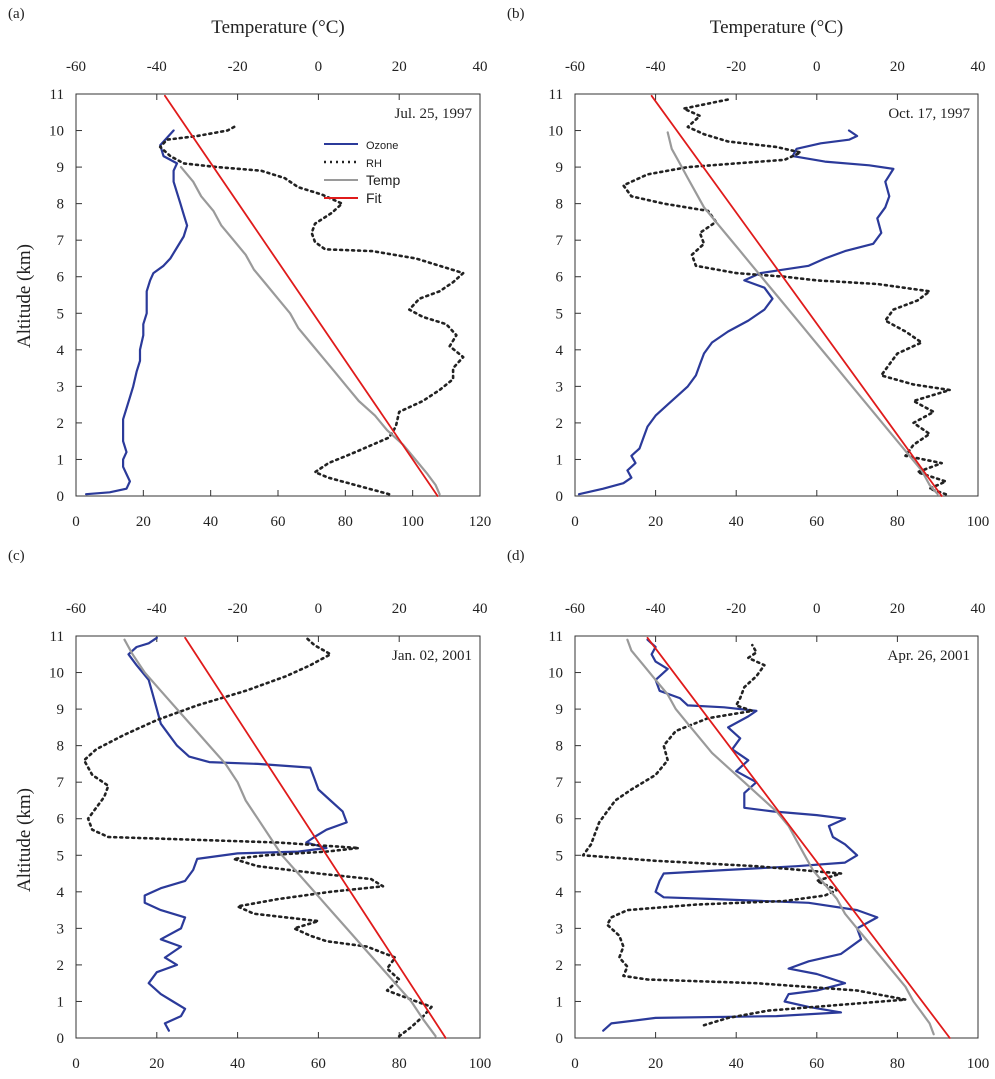 The height and width of the screenshot is (1079, 995). What do you see at coordinates (516, 556) in the screenshot?
I see `panel-label: (d)` at bounding box center [516, 556].